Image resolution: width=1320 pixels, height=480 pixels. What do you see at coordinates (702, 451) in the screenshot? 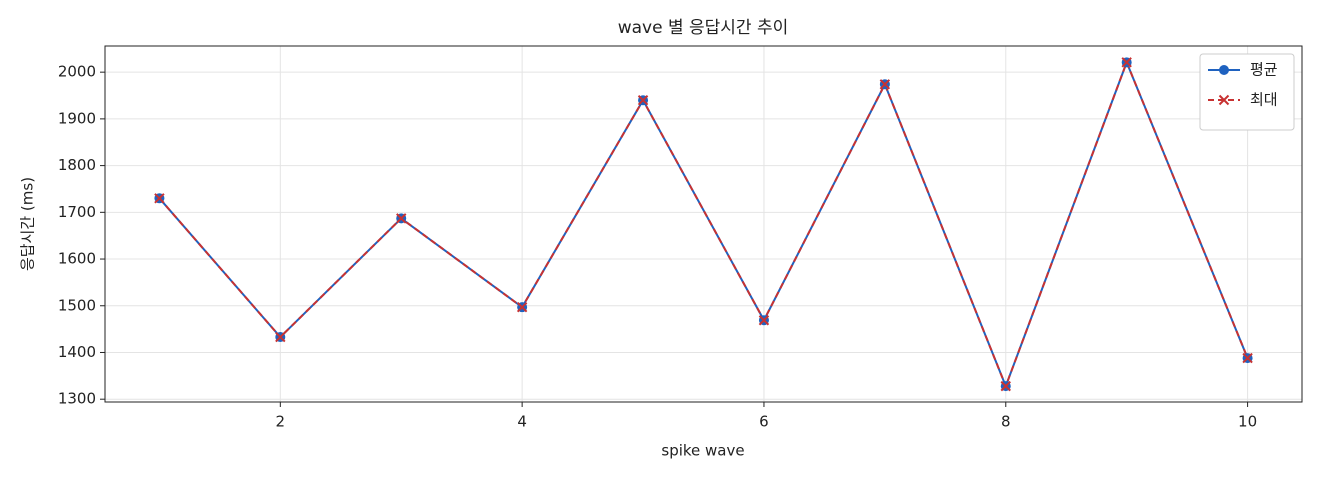
I see `x-axis-label: spike wave` at bounding box center [702, 451].